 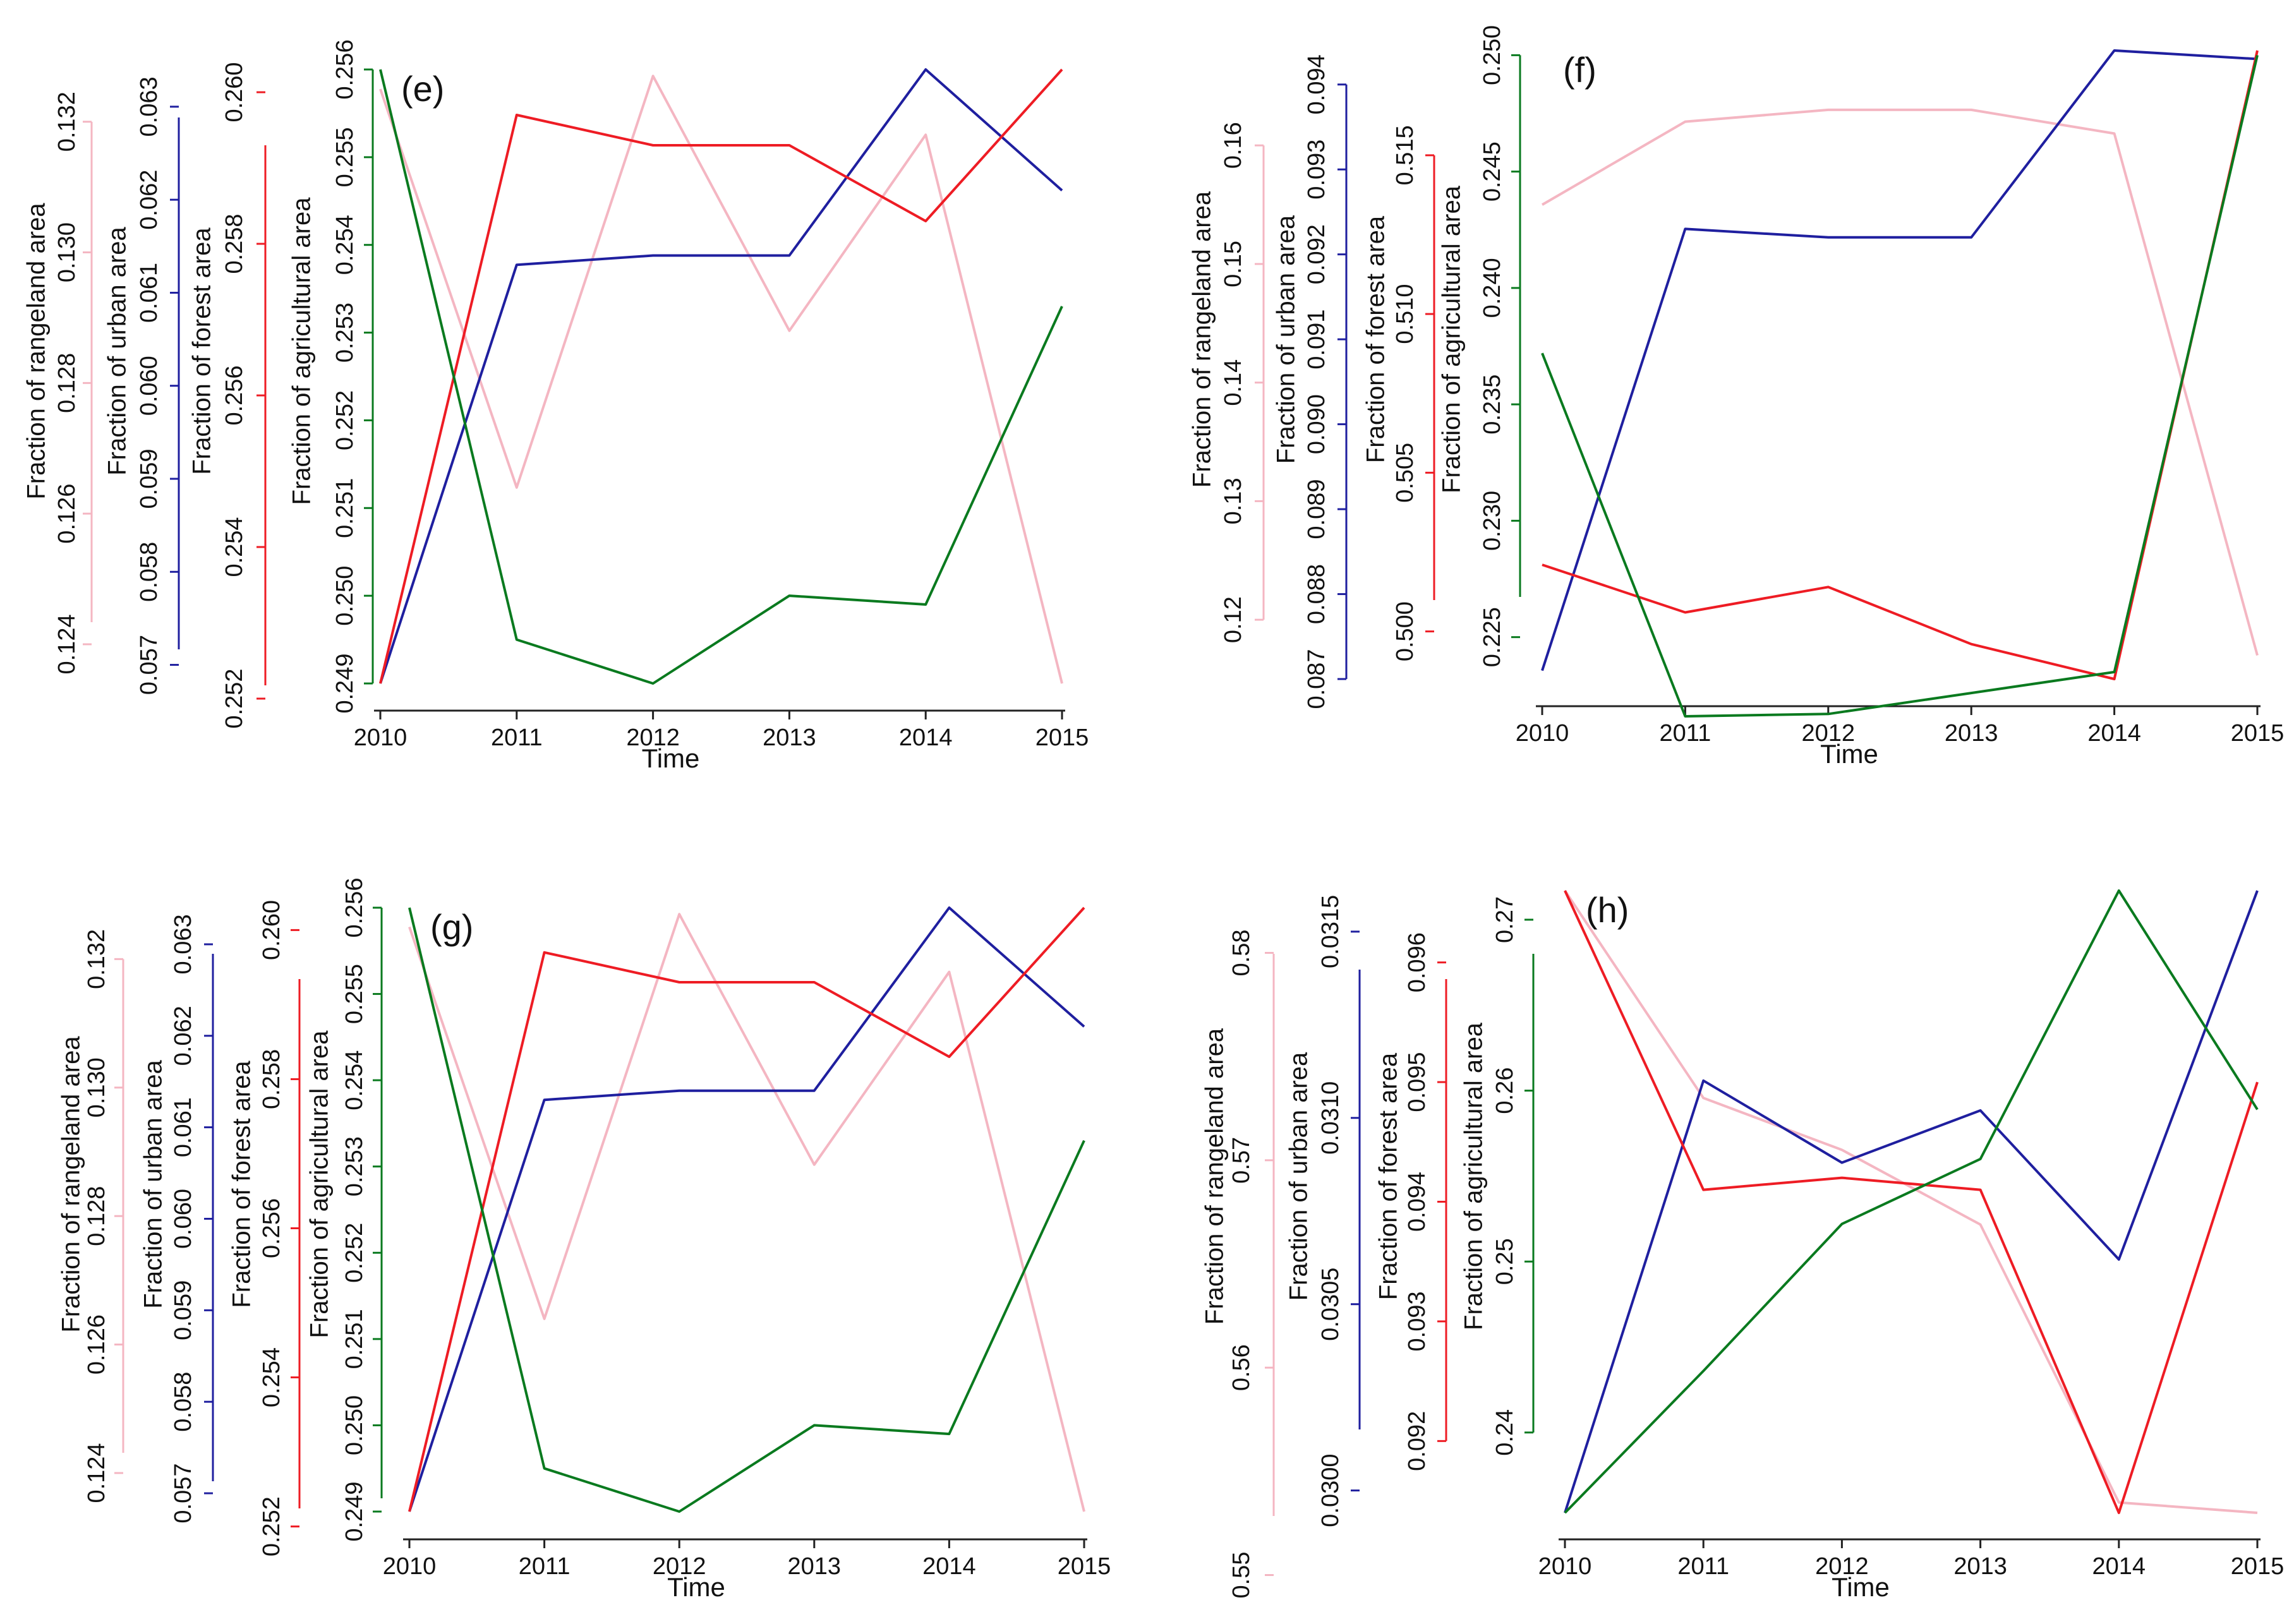 I want to click on y-tick-label: 0.510, so click(x=1405, y=314).